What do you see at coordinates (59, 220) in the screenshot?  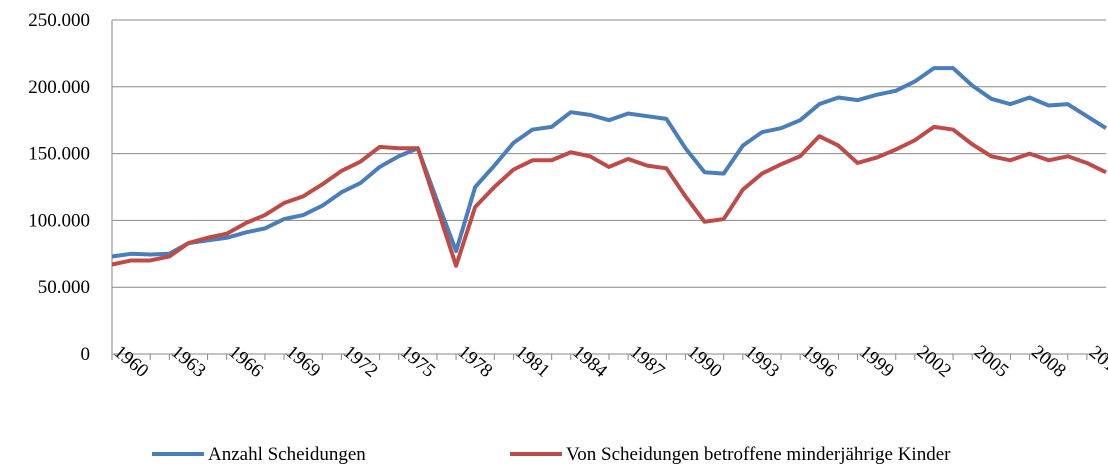 I see `y-tick-label: 100.000` at bounding box center [59, 220].